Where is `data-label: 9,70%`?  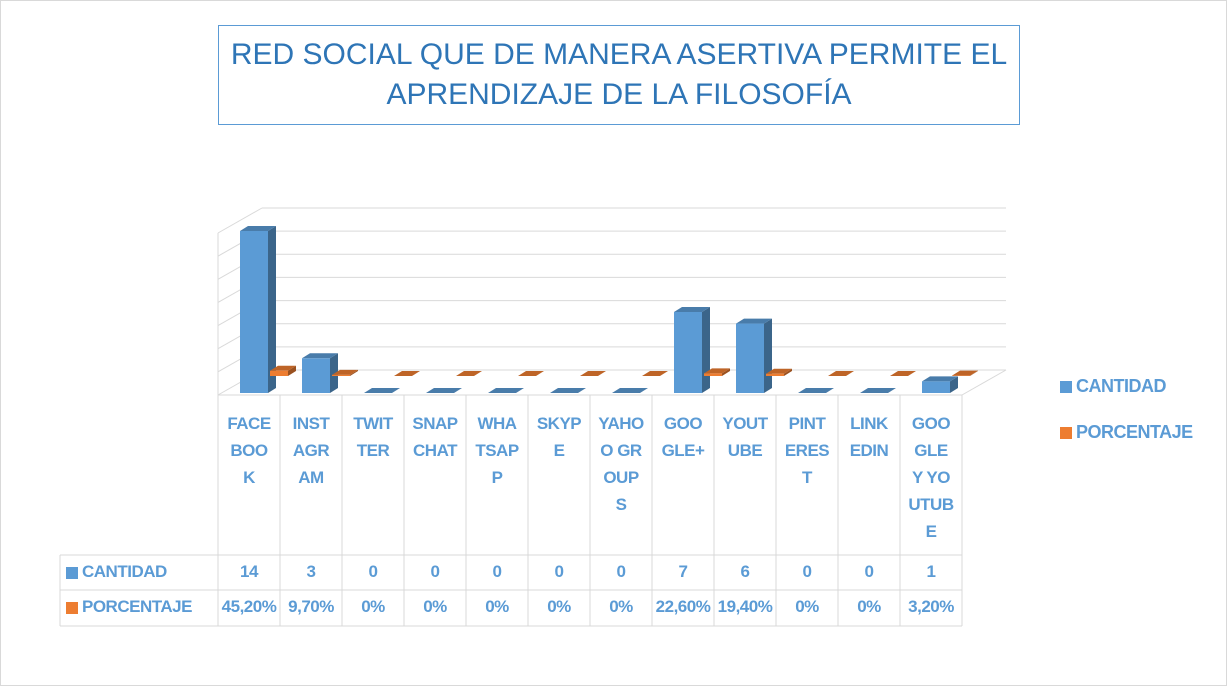
data-label: 9,70% is located at coordinates (311, 606).